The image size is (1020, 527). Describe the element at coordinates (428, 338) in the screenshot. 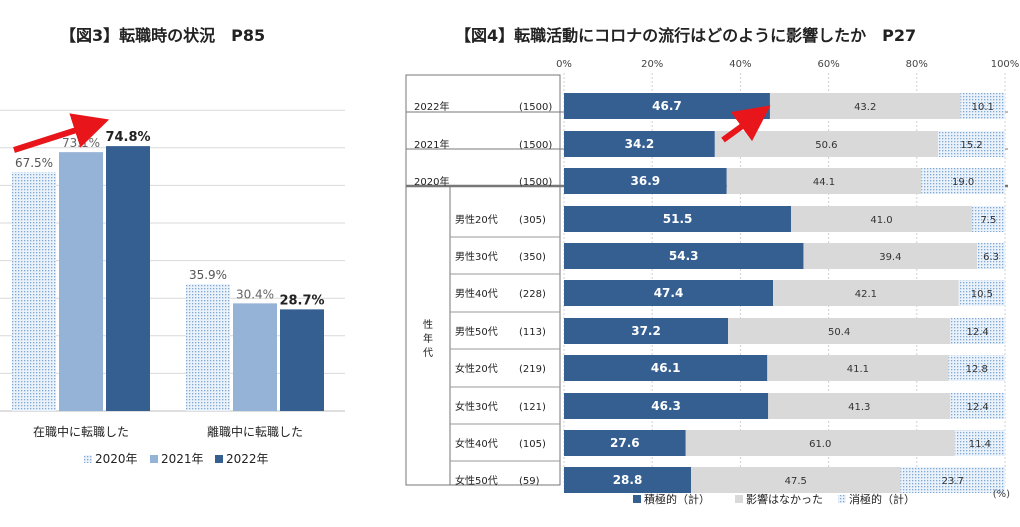

I see `fig4-group-label: 年` at that location.